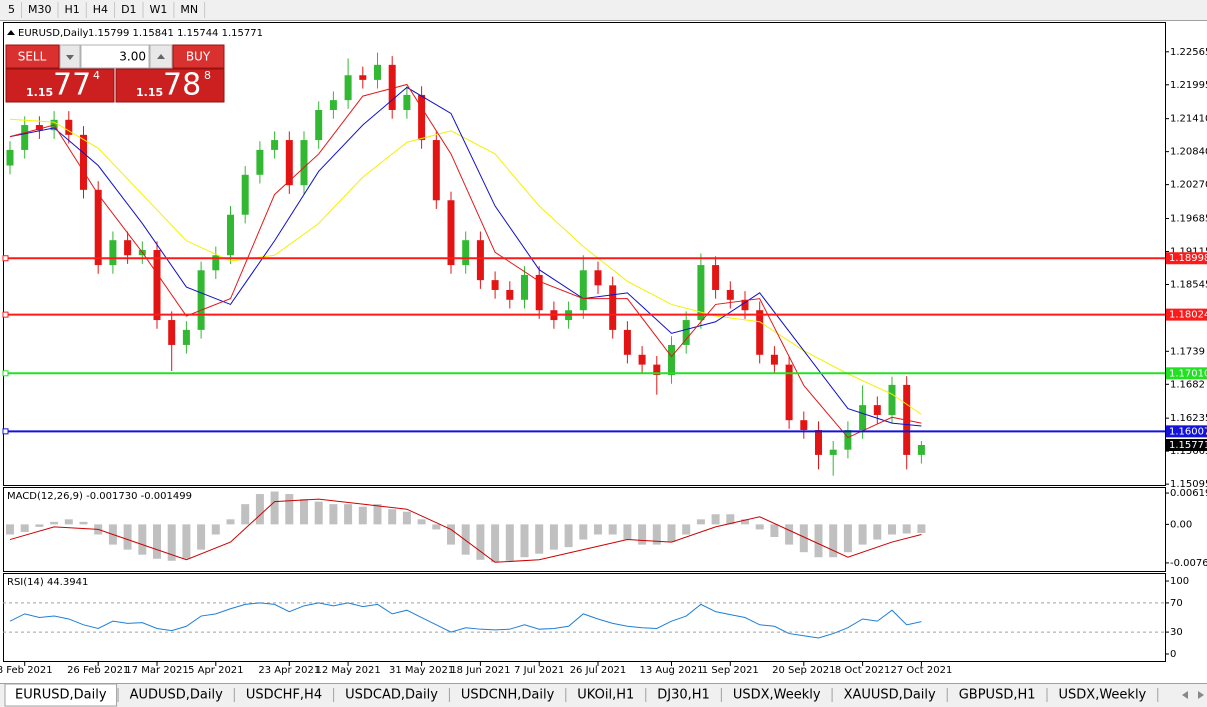 Image resolution: width=1207 pixels, height=707 pixels. I want to click on level-label: 1.18998, so click(1188, 258).